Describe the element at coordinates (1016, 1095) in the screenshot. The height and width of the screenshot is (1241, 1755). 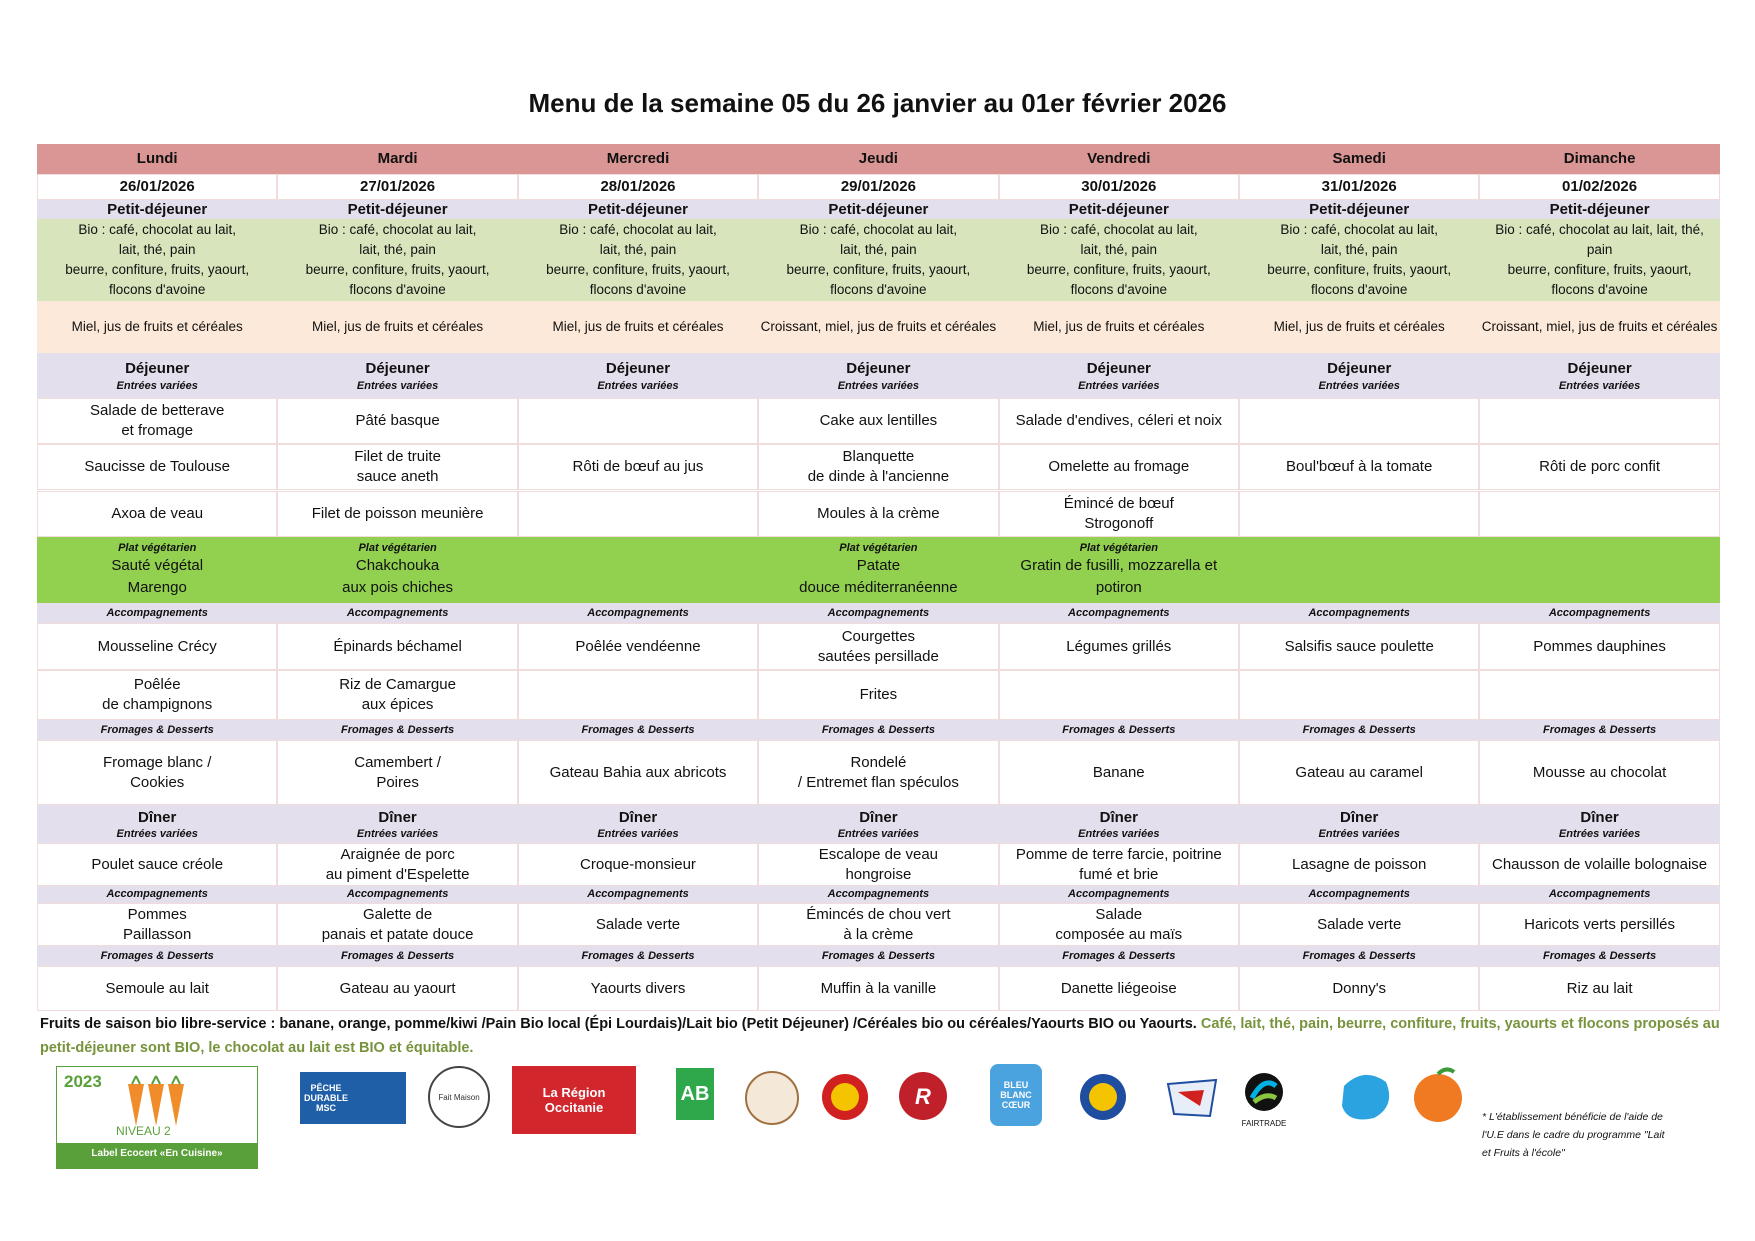
I see `bbc-logo: BLEU BLANC CŒUR` at that location.